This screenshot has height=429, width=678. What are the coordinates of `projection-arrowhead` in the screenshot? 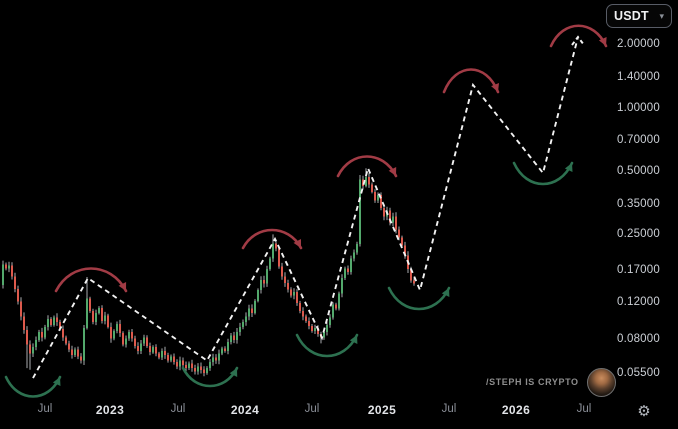 It's located at (578, 40).